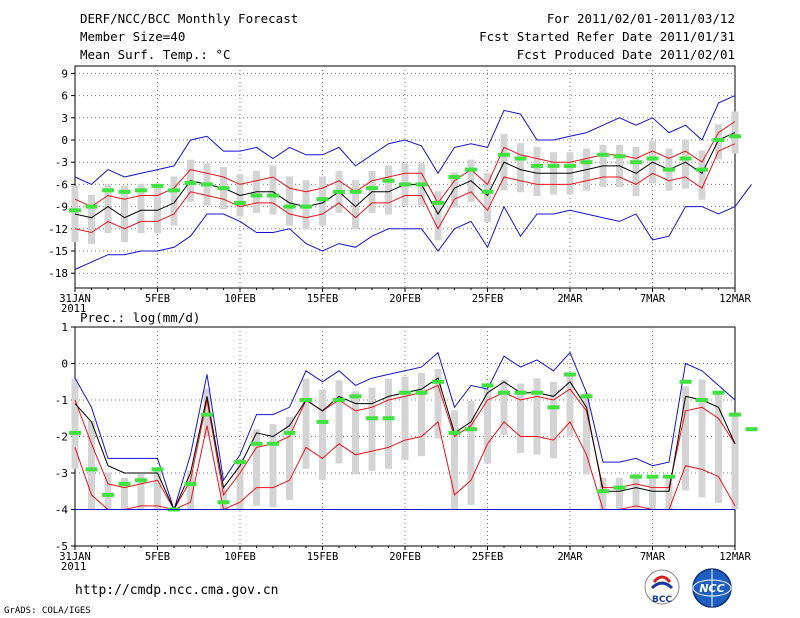  Describe the element at coordinates (735, 299) in the screenshot. I see `temp-xtick-label: 12MAR` at that location.